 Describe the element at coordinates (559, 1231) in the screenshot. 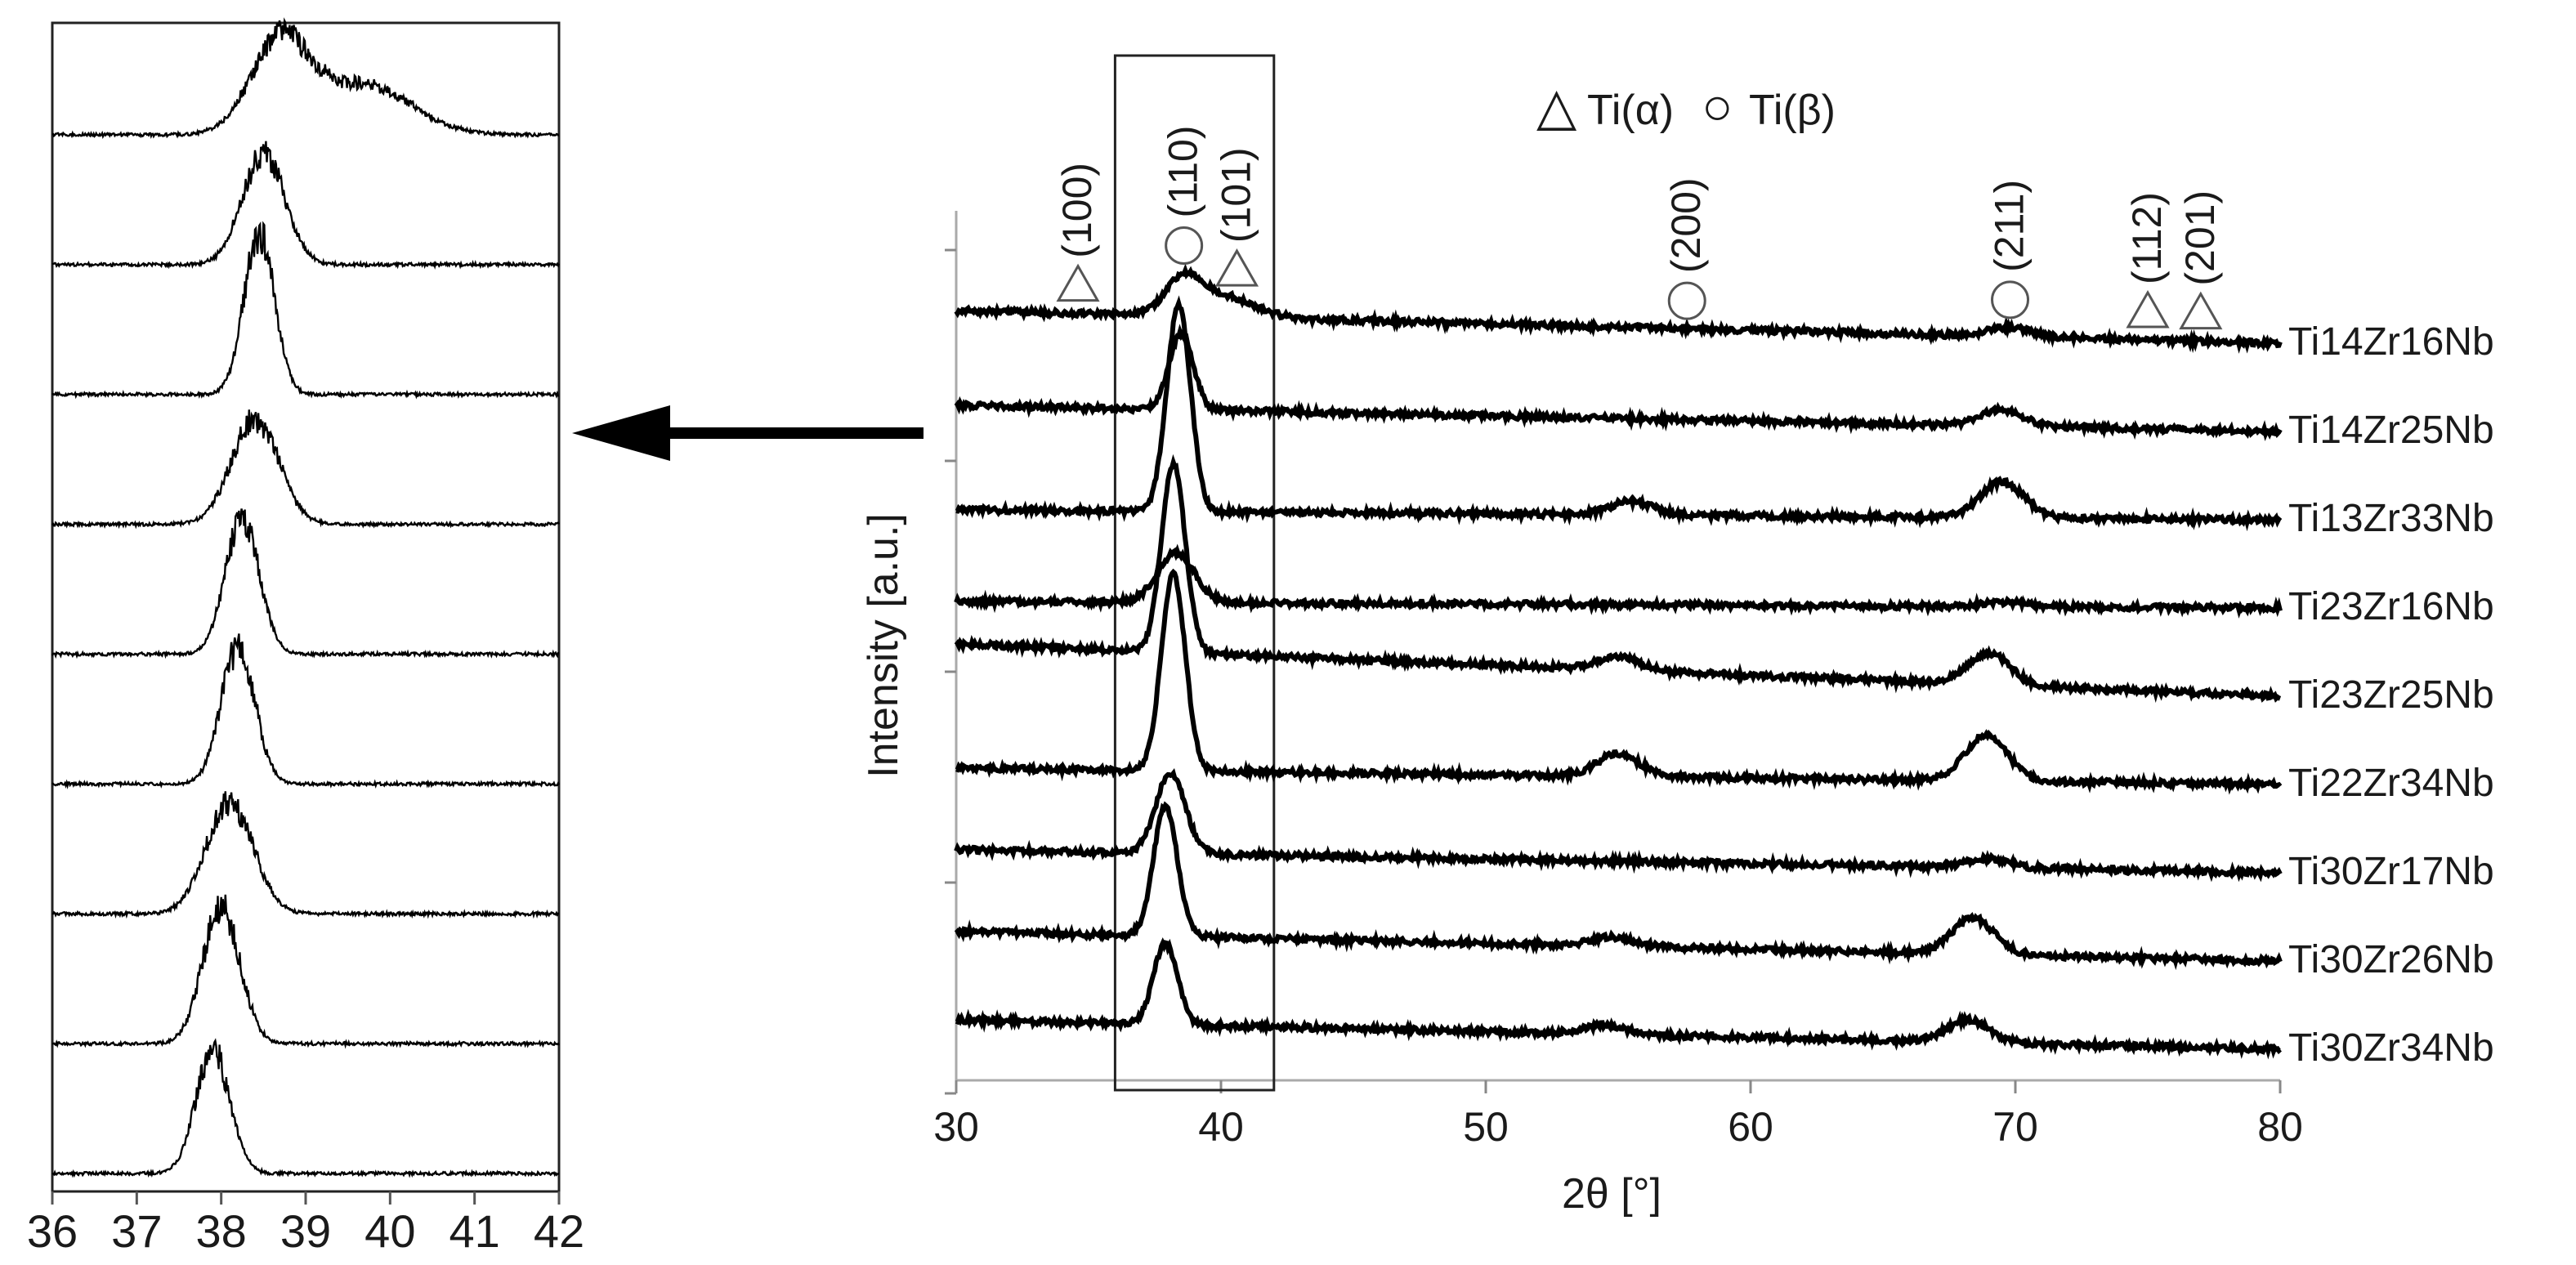

I see `zoom-x-tick-label-42: 42` at that location.